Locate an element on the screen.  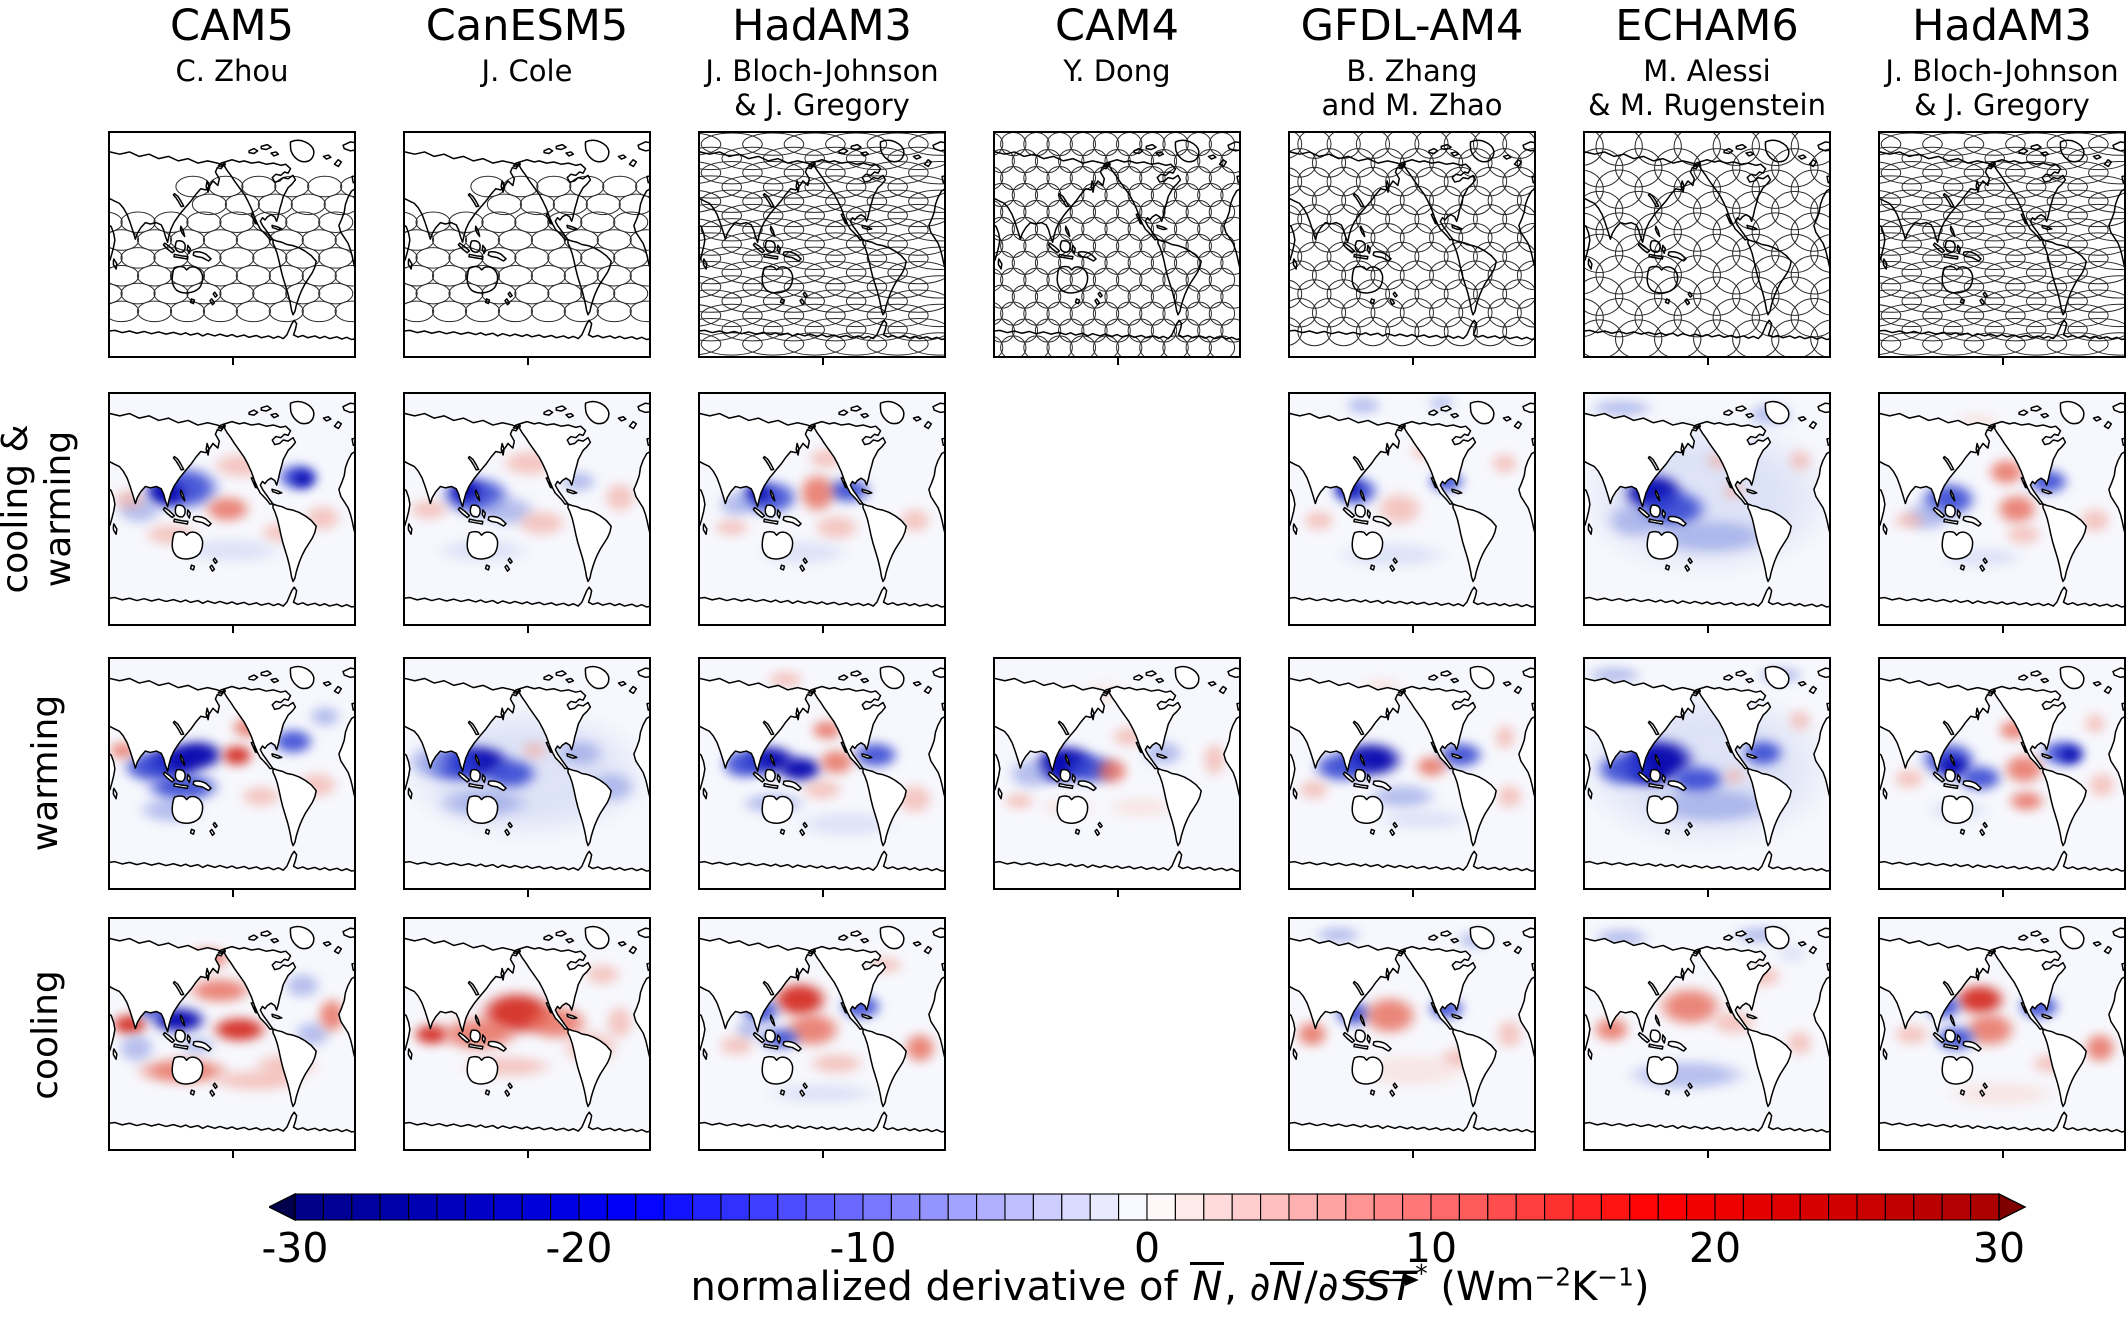
author-line: & J. Gregory is located at coordinates (2002, 105).